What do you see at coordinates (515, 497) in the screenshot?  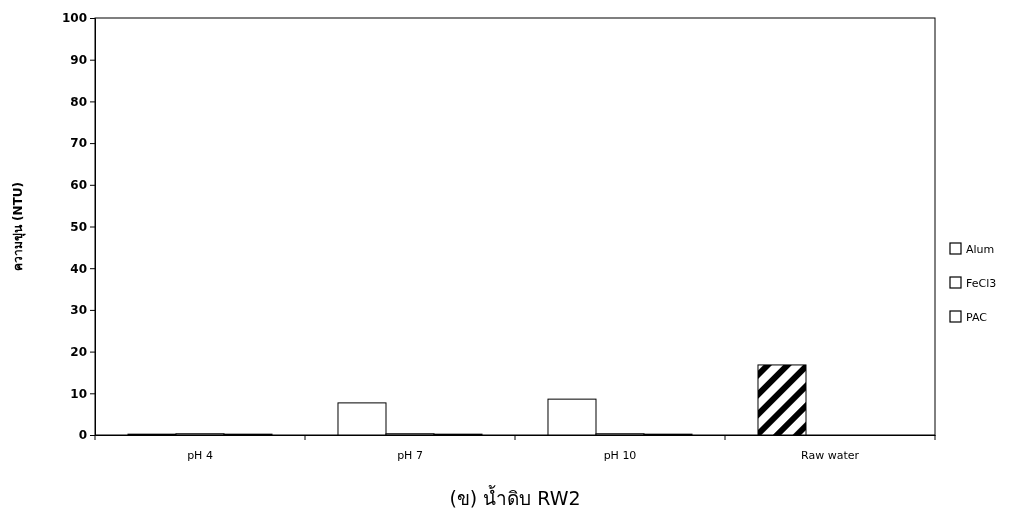 I see `text: (ข) น้ำดิบ RW2` at bounding box center [515, 497].